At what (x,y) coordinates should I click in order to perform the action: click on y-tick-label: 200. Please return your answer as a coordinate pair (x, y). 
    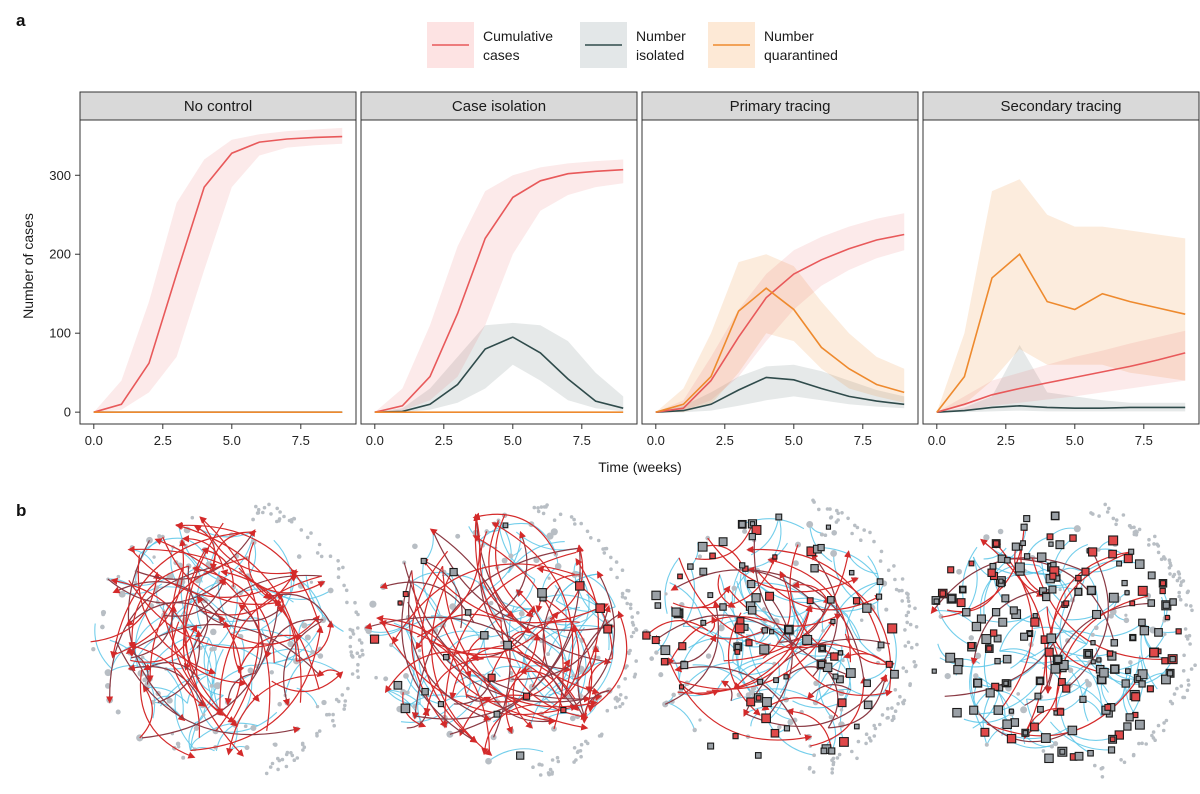
    Looking at the image, I should click on (60, 254).